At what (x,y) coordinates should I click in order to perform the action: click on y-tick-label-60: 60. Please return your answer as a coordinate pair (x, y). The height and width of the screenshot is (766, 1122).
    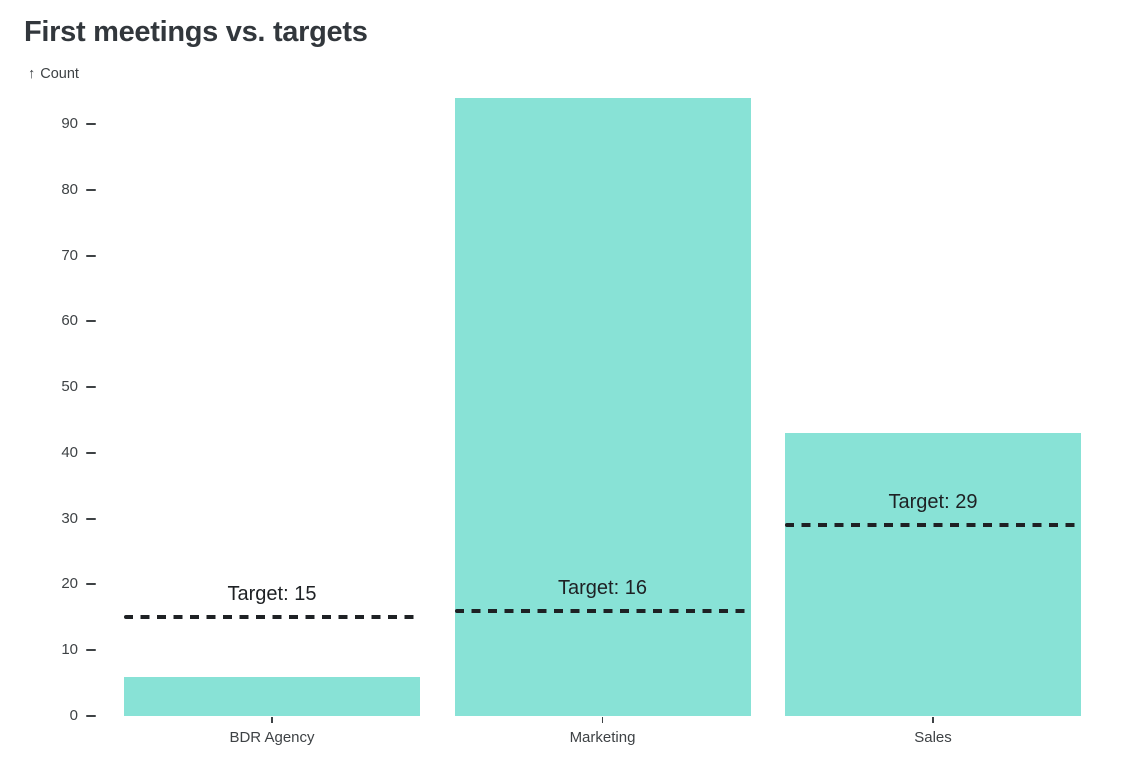
    Looking at the image, I should click on (69, 321).